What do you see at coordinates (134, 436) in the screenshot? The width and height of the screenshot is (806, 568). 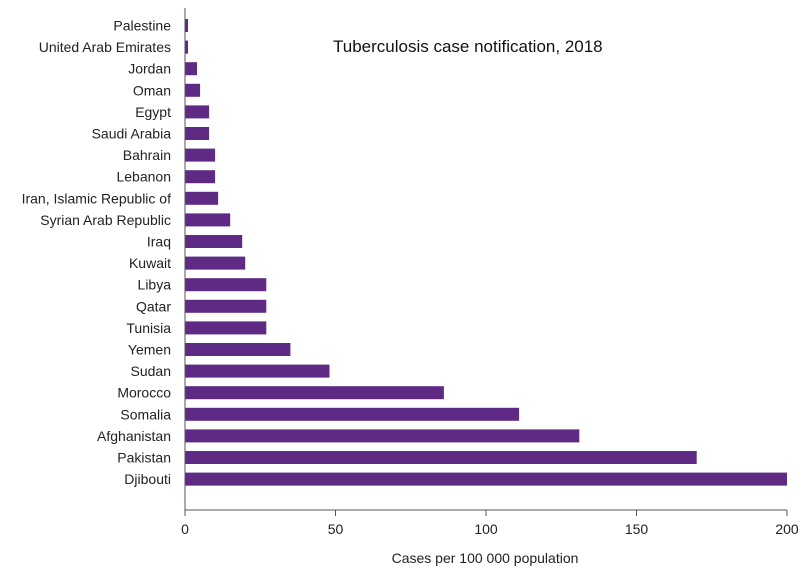 I see `category-label: Afghanistan` at bounding box center [134, 436].